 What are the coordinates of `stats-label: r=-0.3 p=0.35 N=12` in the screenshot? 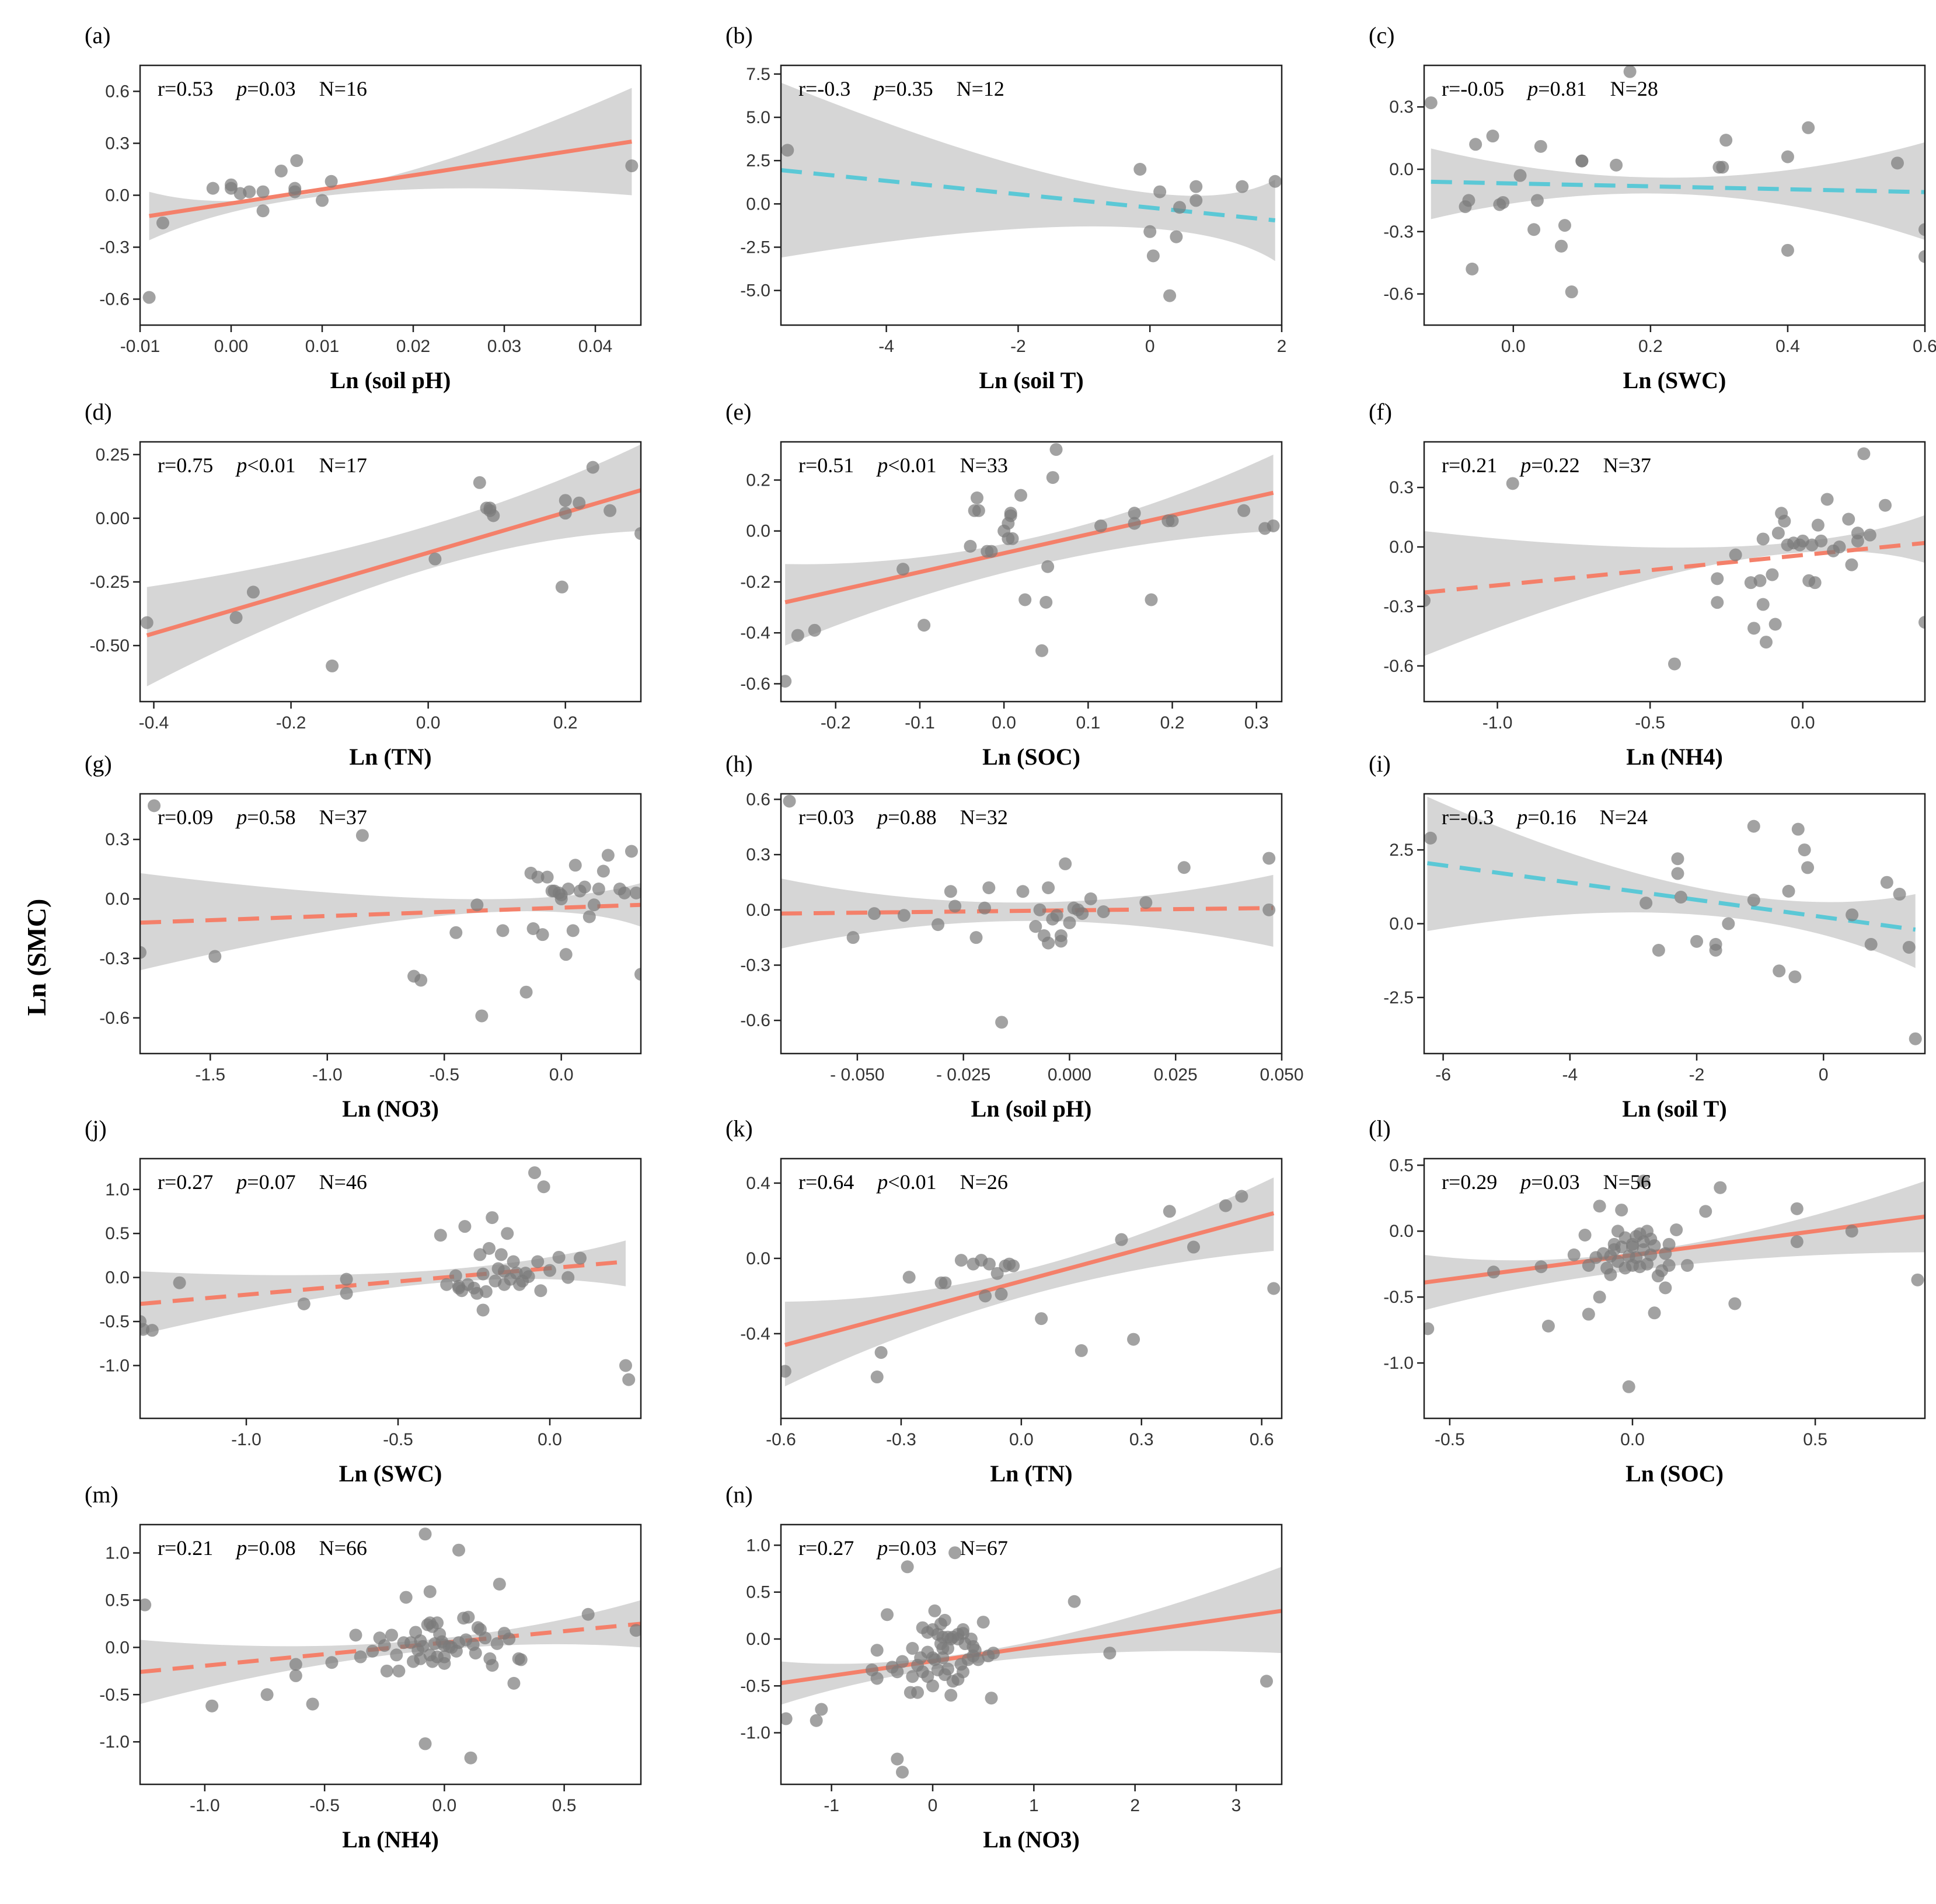 It's located at (901, 88).